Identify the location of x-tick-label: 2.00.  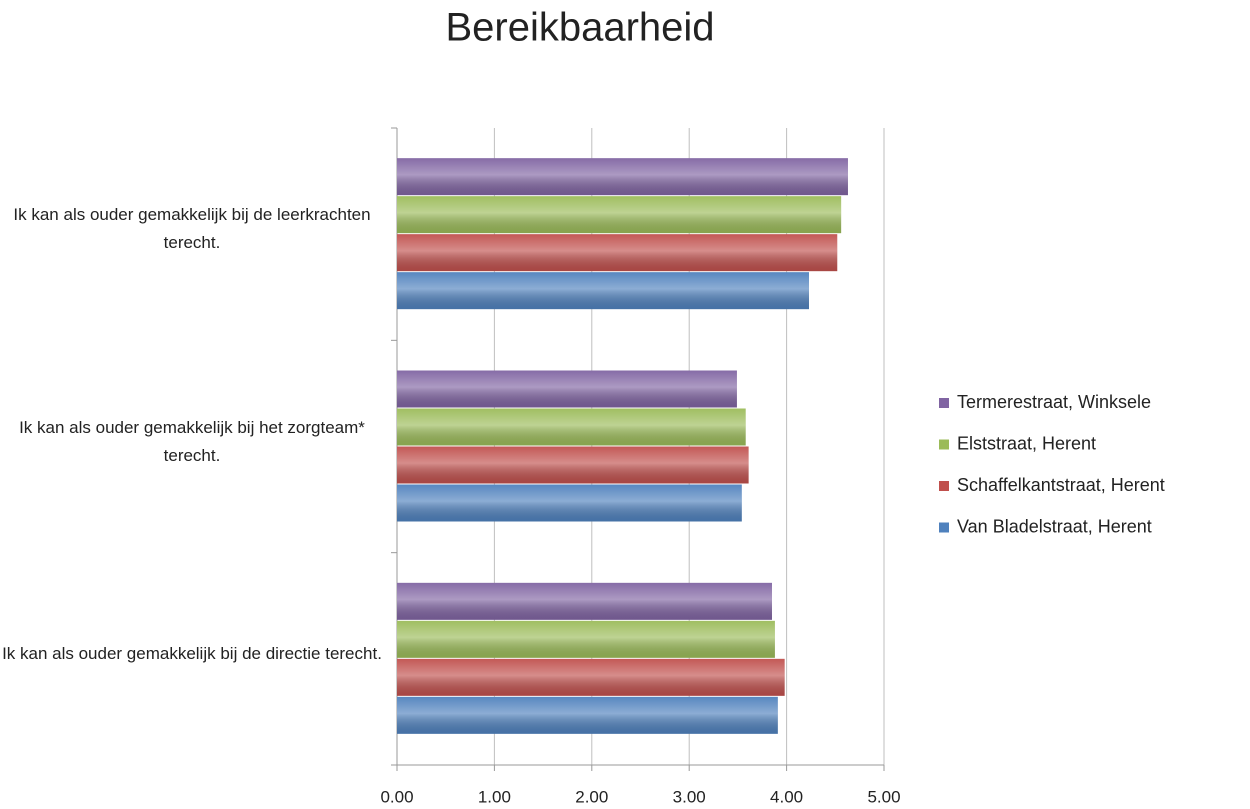
(591, 796).